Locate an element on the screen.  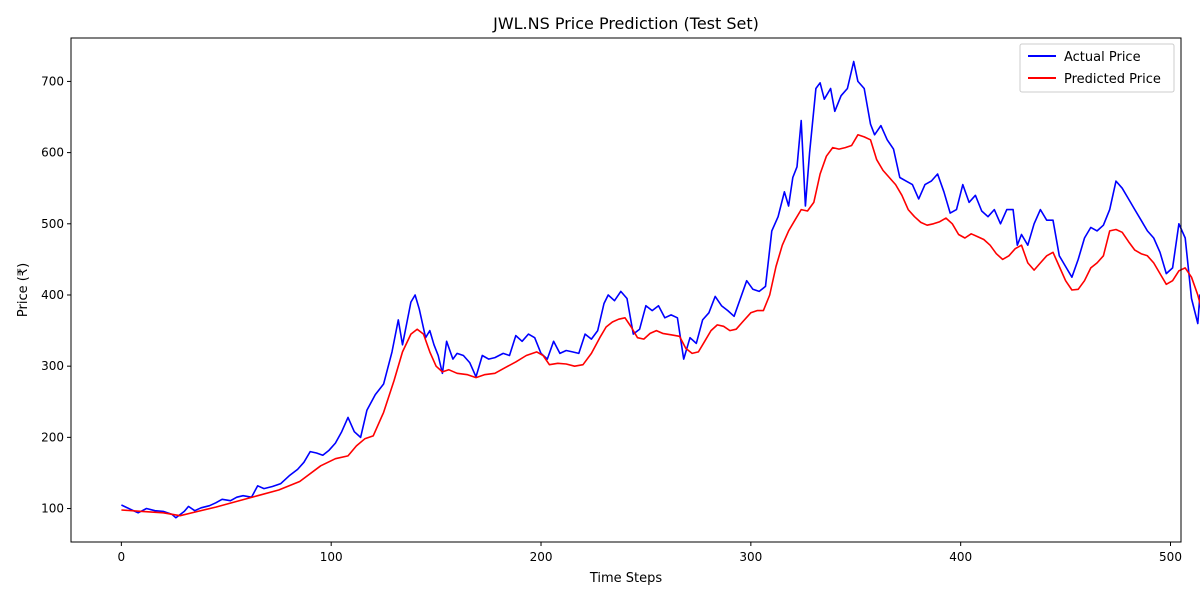
legend: Actual Price Predicted Price is located at coordinates (1097, 68).